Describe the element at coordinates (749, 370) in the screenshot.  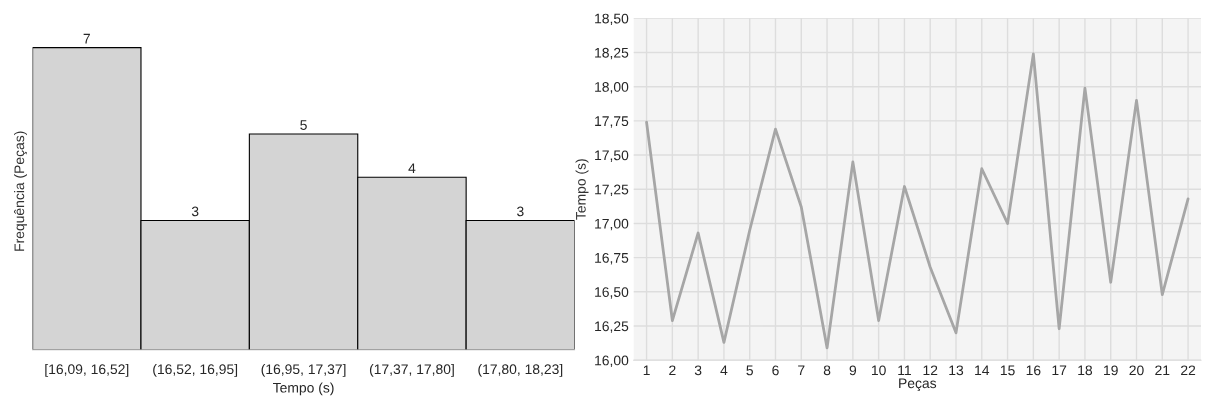
I see `x-tick-label: 5` at that location.